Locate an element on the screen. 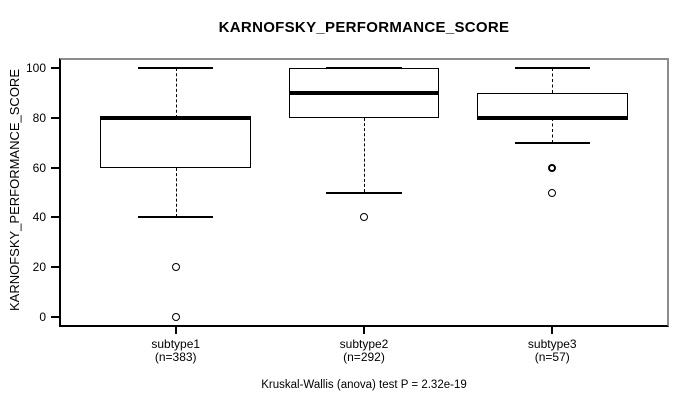 The image size is (700, 400). box-subtype1 is located at coordinates (176, 142).